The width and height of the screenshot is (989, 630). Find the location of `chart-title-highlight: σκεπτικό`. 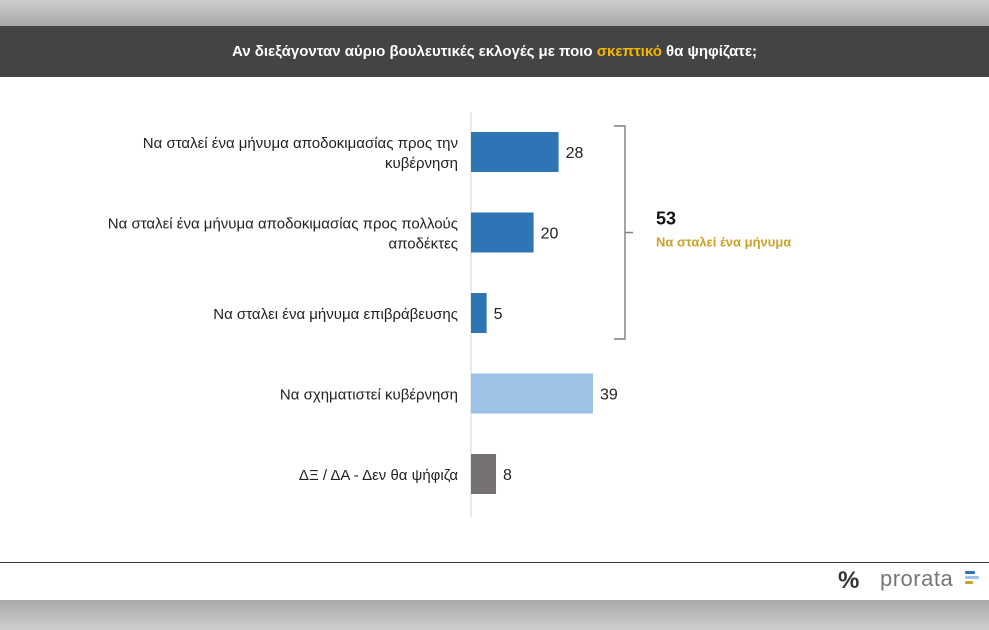

chart-title-highlight: σκεπτικό is located at coordinates (629, 51).